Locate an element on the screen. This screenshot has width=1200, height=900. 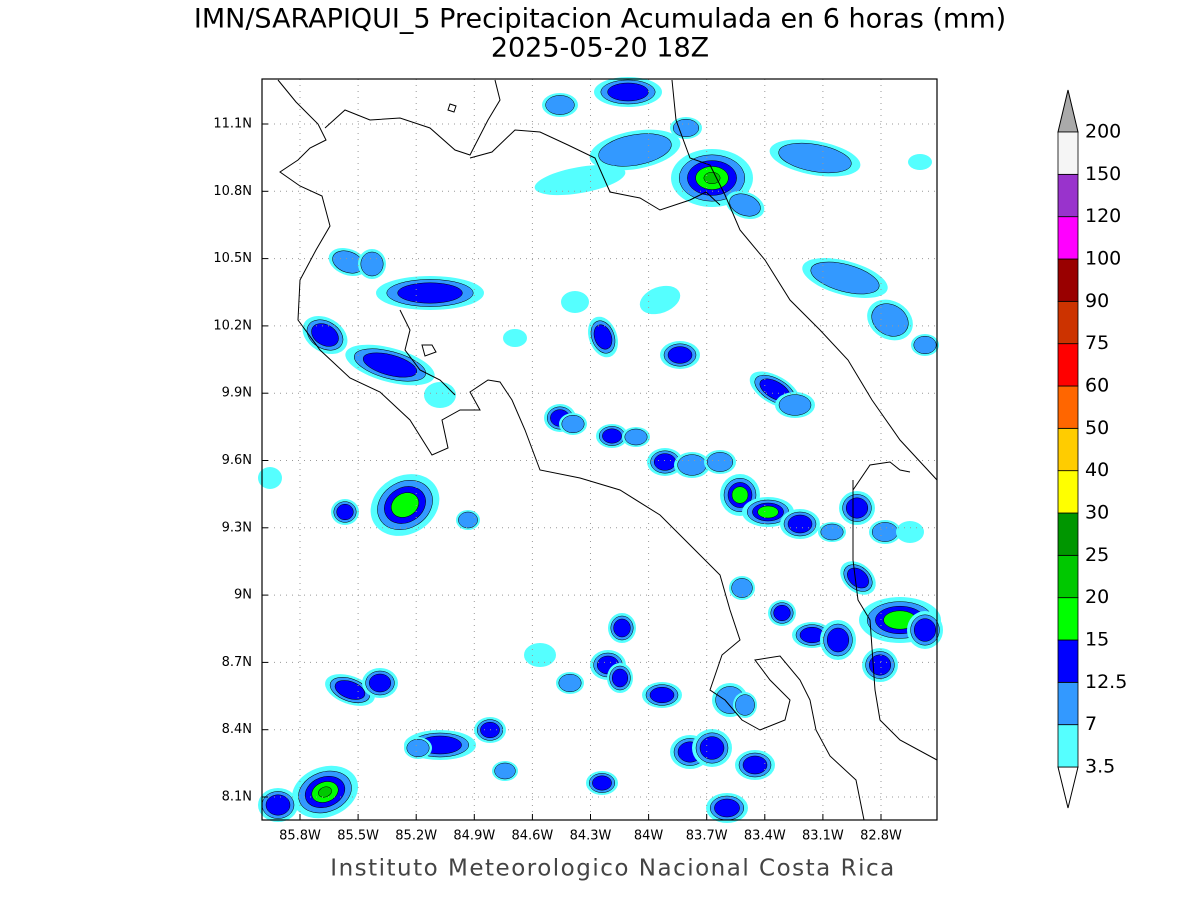
colorbar-label: 40 is located at coordinates (1097, 470).